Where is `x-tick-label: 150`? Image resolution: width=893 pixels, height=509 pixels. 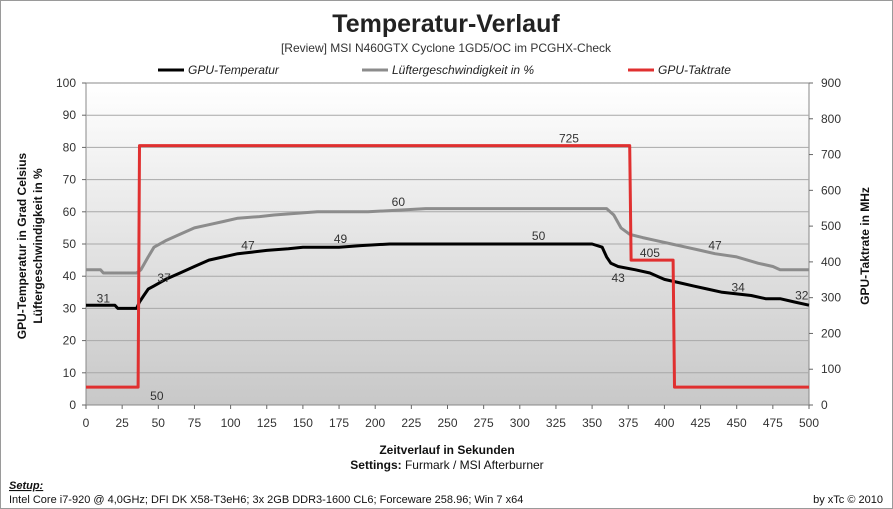 x-tick-label: 150 is located at coordinates (303, 423).